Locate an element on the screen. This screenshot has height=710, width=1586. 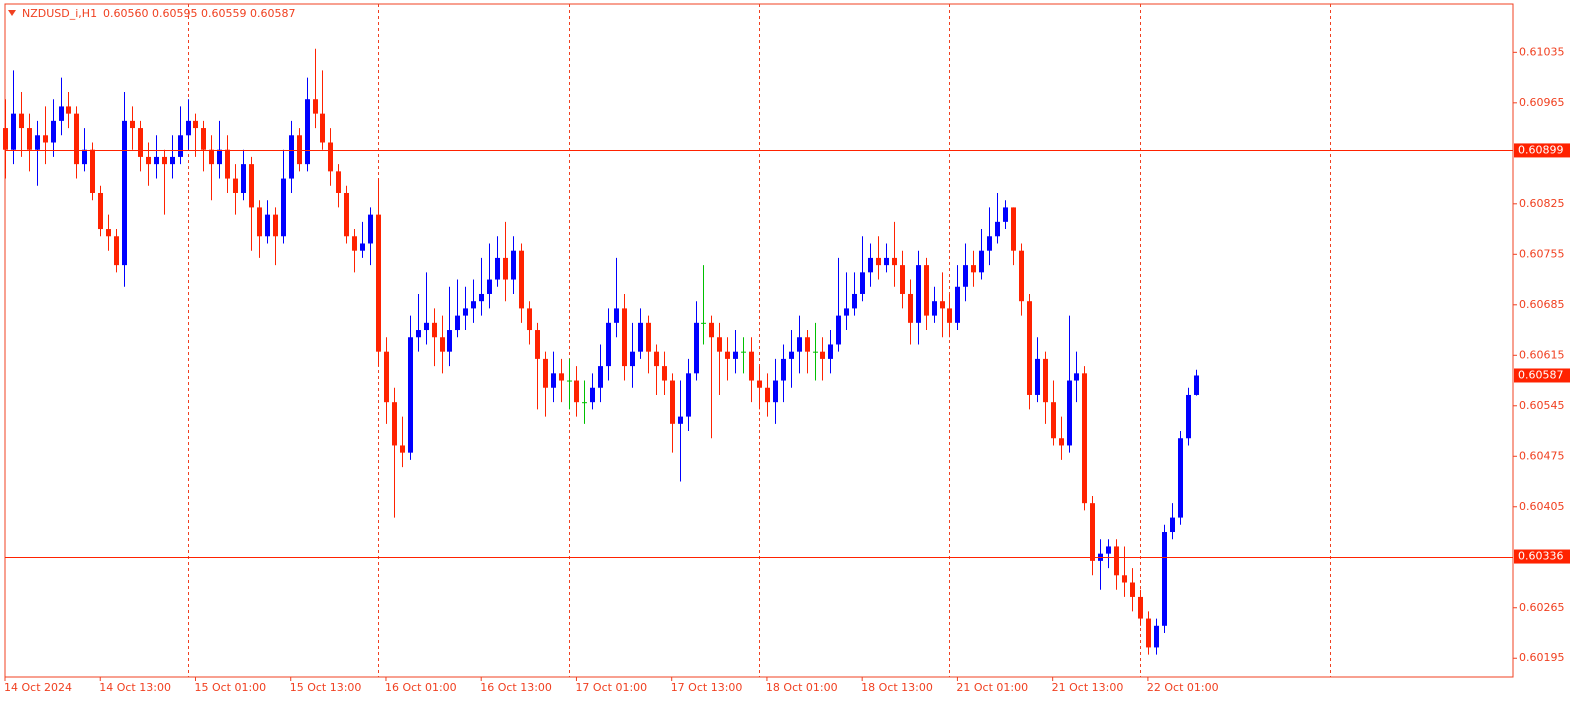
x-tick-label: 15 Oct 13:00 is located at coordinates (326, 687).